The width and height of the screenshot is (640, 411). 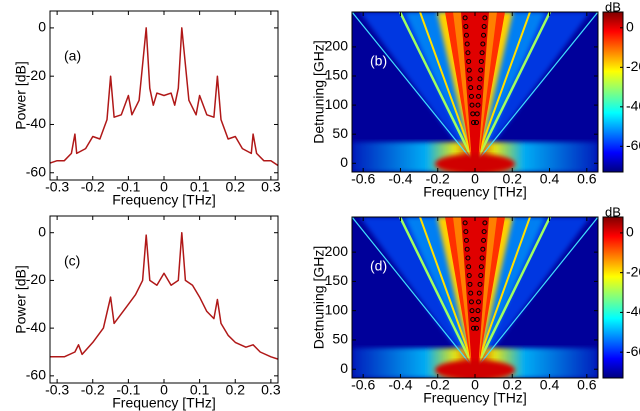 I want to click on panel-label: (b), so click(x=378, y=61).